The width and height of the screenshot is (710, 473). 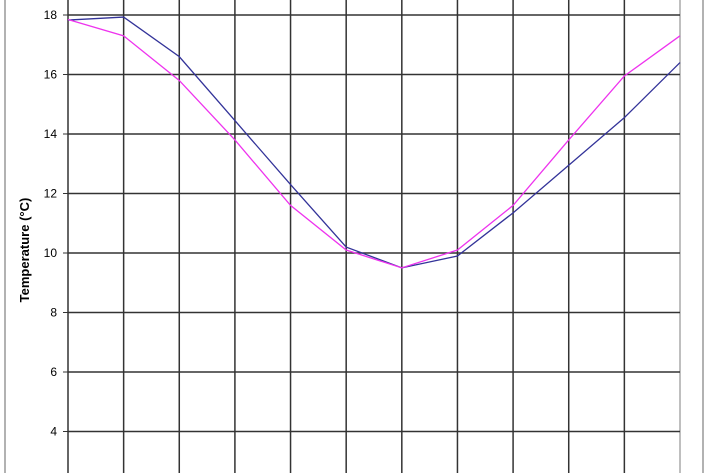 I want to click on y-tick-label: 10, so click(x=51, y=253).